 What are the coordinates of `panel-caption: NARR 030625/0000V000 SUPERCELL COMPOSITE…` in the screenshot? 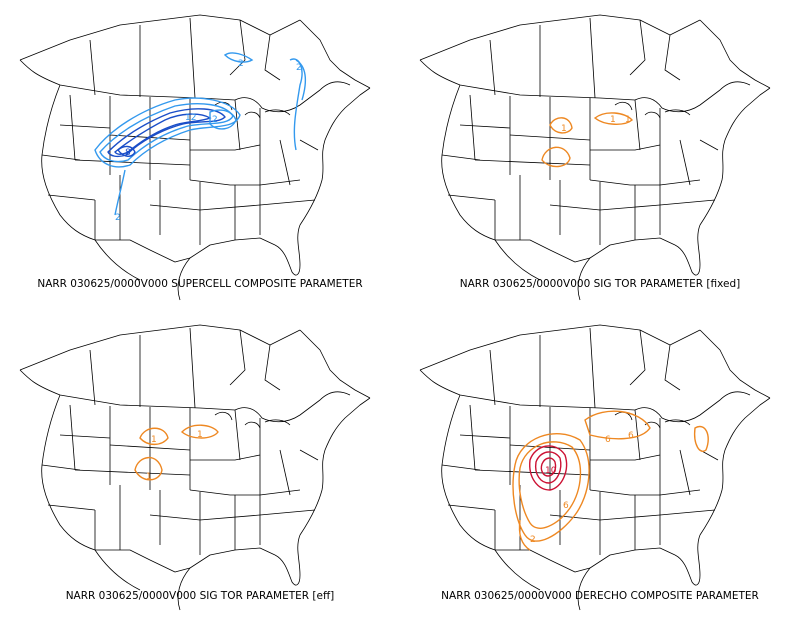 It's located at (200, 284).